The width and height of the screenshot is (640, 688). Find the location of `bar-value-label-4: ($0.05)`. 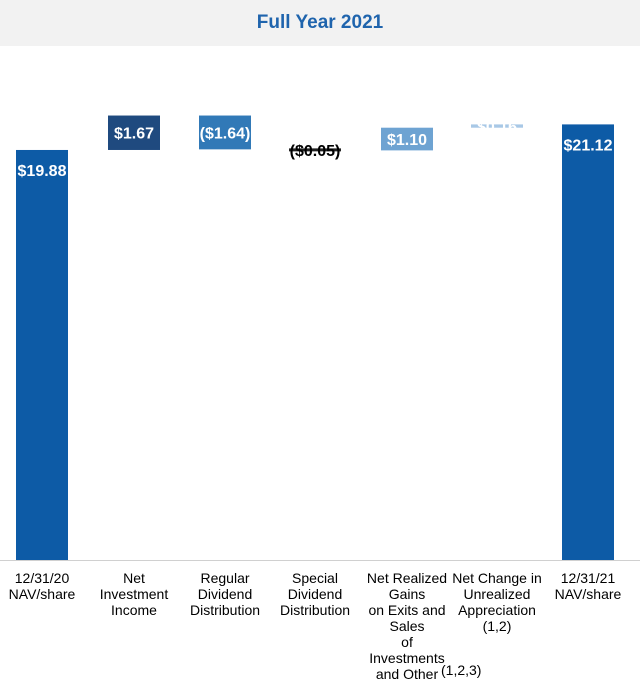

bar-value-label-4: ($0.05) is located at coordinates (315, 151).